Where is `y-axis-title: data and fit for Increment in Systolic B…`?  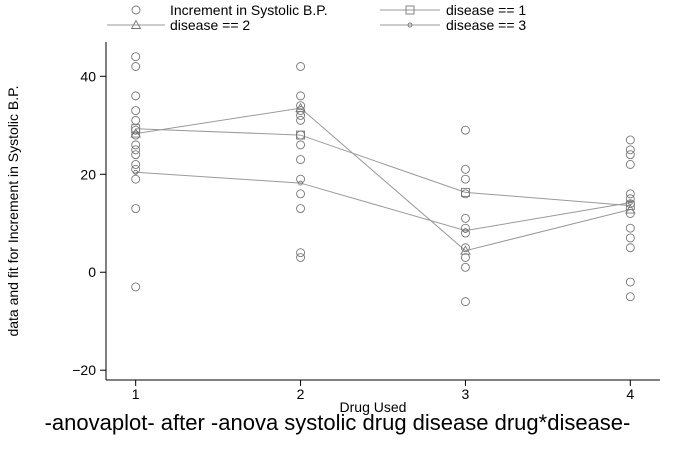
y-axis-title: data and fit for Increment in Systolic B… is located at coordinates (13, 210).